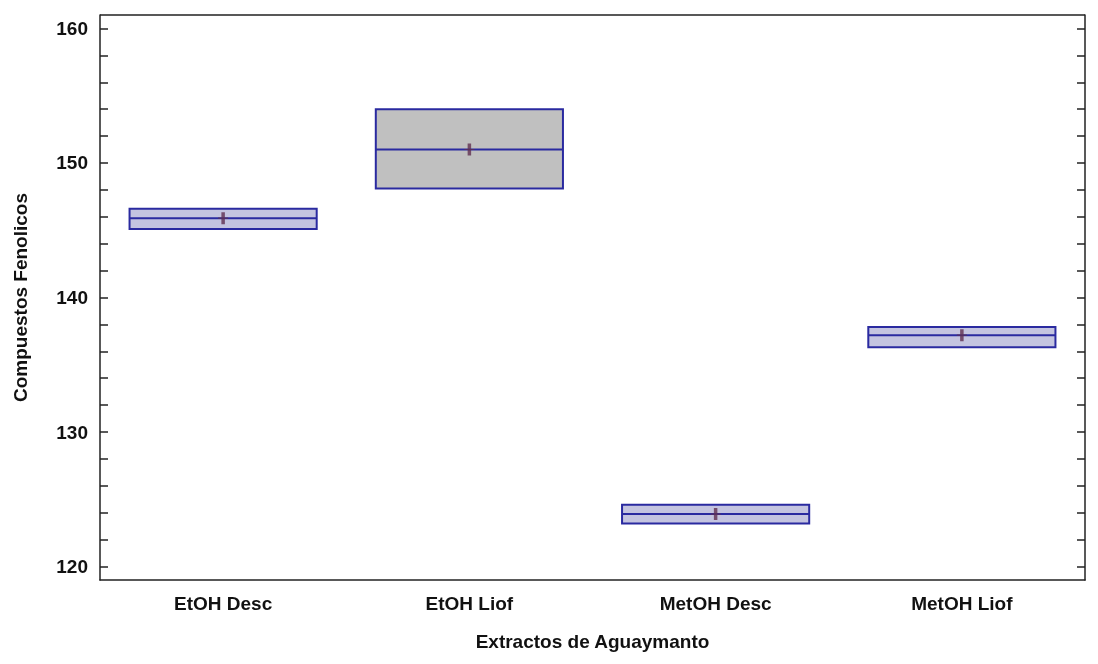  I want to click on y-tick-label: 130, so click(72, 432).